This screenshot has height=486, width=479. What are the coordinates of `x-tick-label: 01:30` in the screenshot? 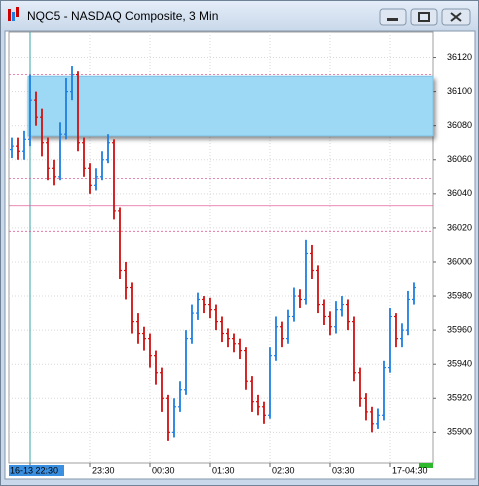 It's located at (223, 470).